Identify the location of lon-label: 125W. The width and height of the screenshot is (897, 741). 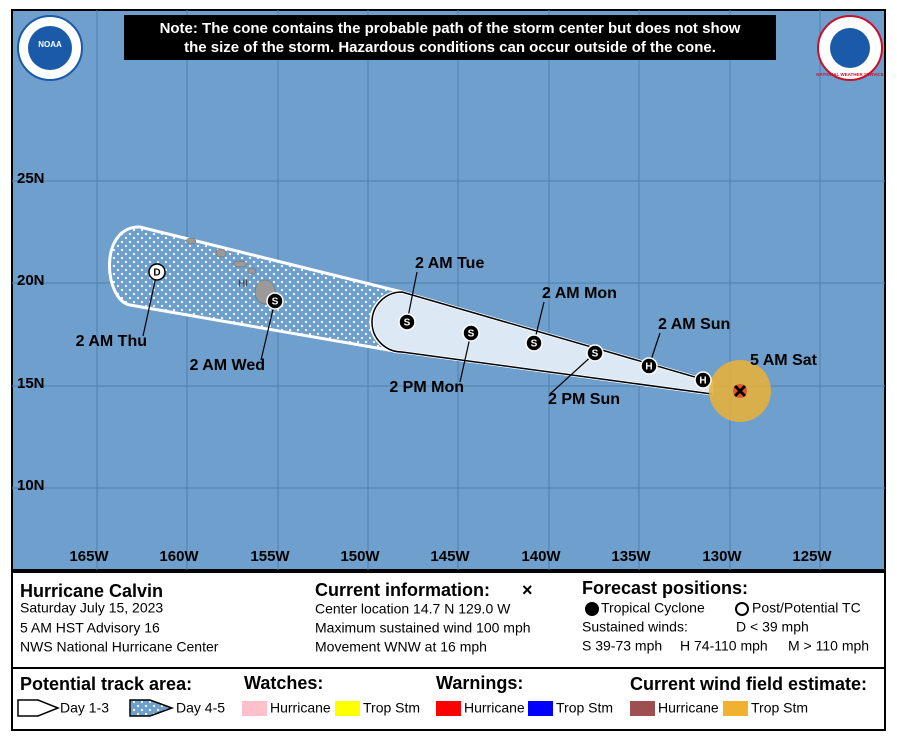
(812, 556).